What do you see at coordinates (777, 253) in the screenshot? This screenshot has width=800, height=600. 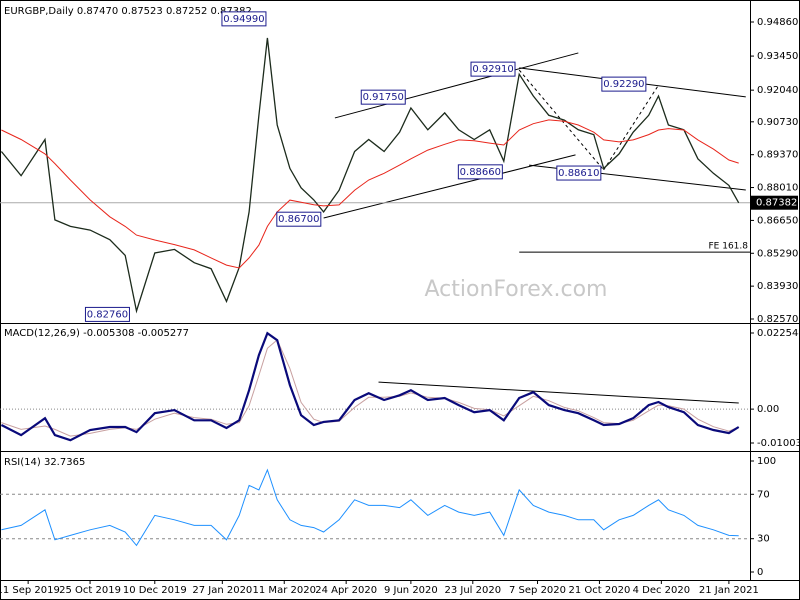 I see `y-tick-label: 0.85290` at bounding box center [777, 253].